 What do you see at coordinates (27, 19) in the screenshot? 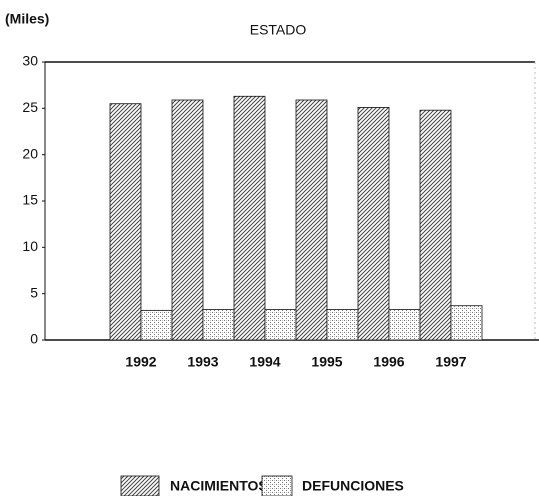
I see `y-axis-label: (Miles)` at bounding box center [27, 19].